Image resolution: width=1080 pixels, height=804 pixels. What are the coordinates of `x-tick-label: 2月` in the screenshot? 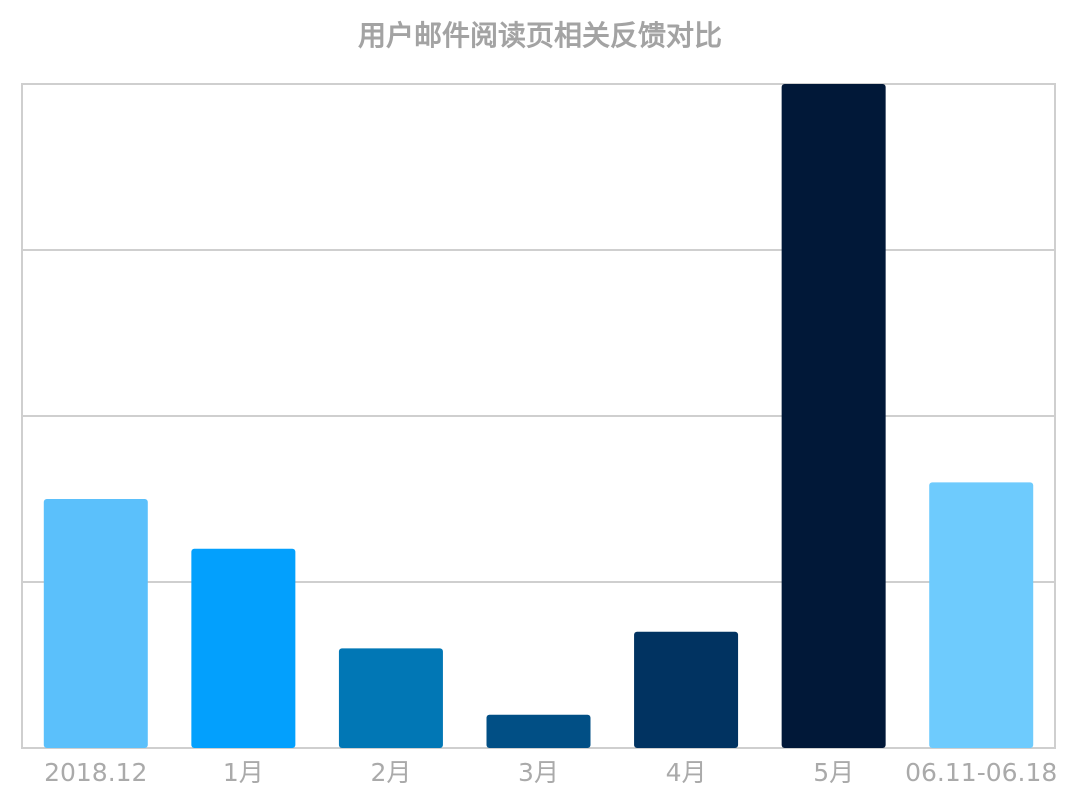 It's located at (390, 772).